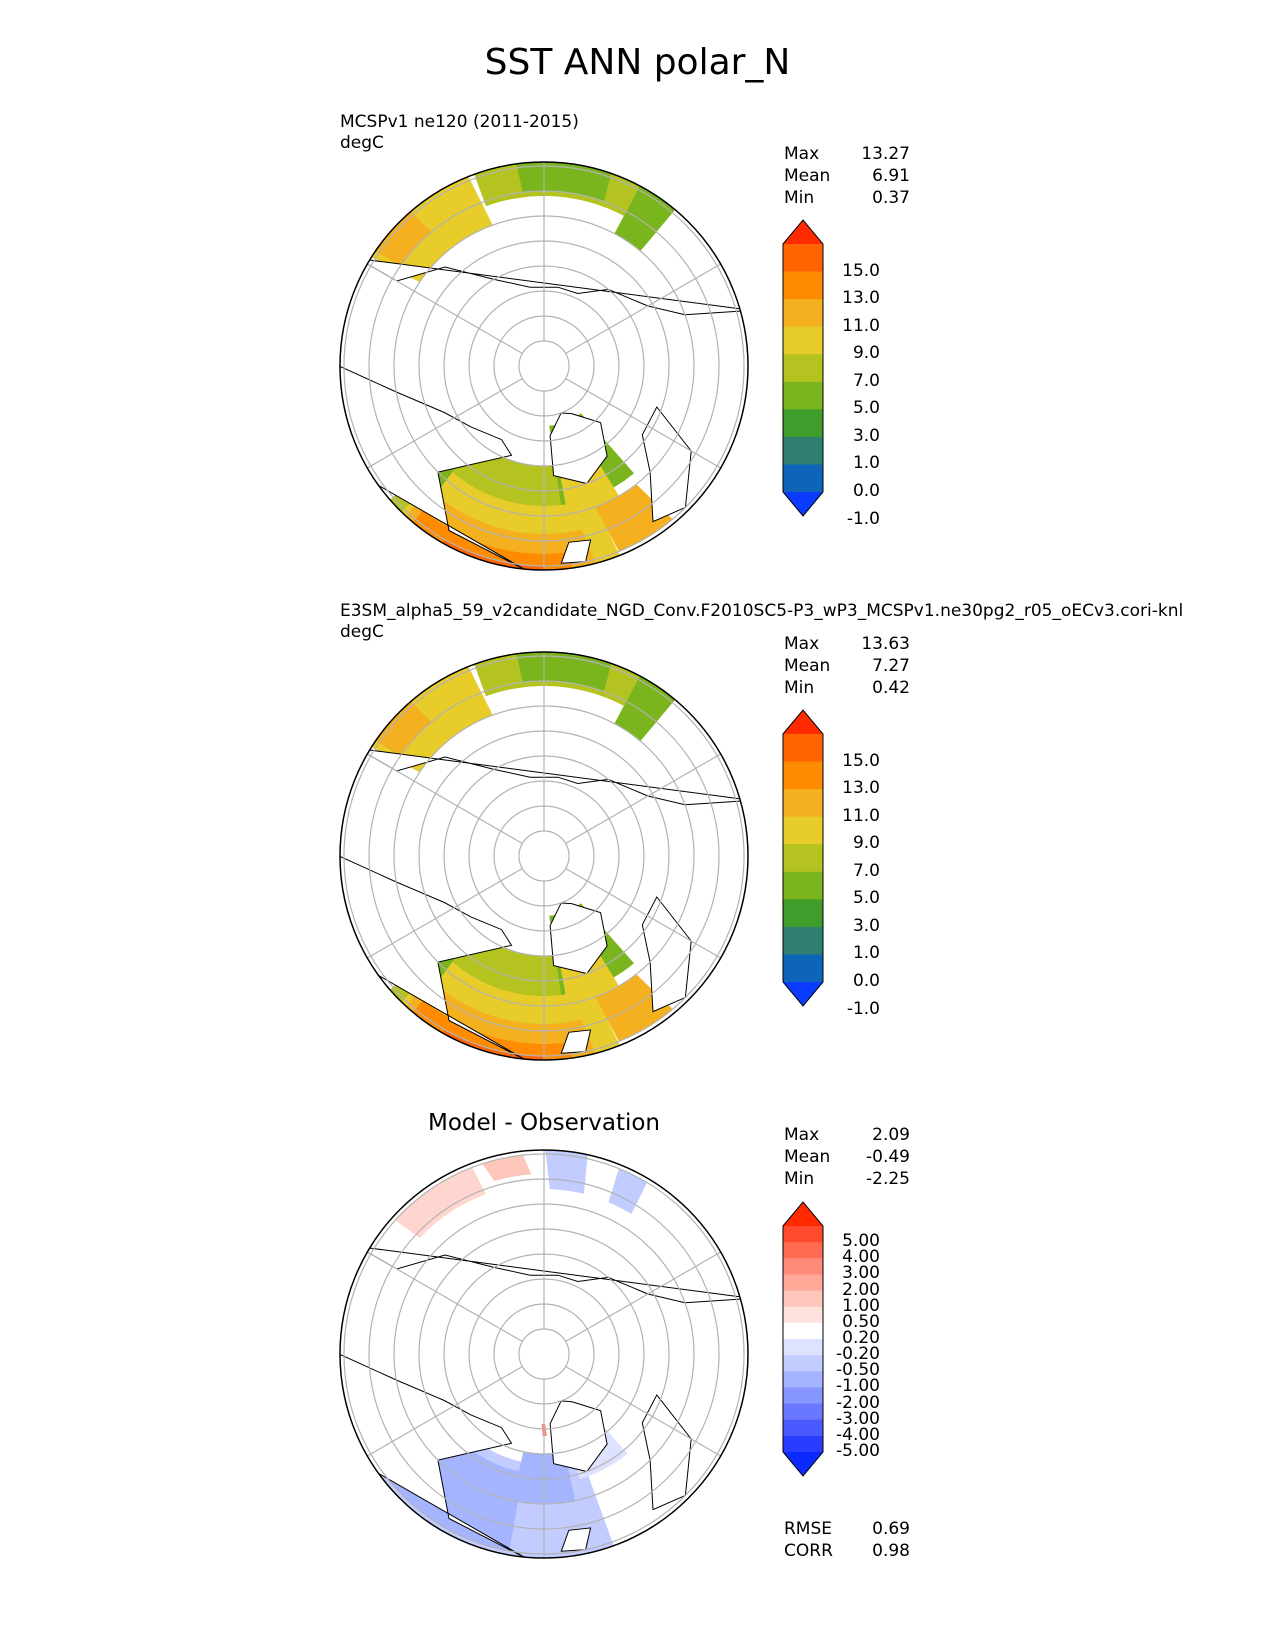 The width and height of the screenshot is (1275, 1650). What do you see at coordinates (858, 1370) in the screenshot?
I see `colorbar-tick-label: -0.50` at bounding box center [858, 1370].